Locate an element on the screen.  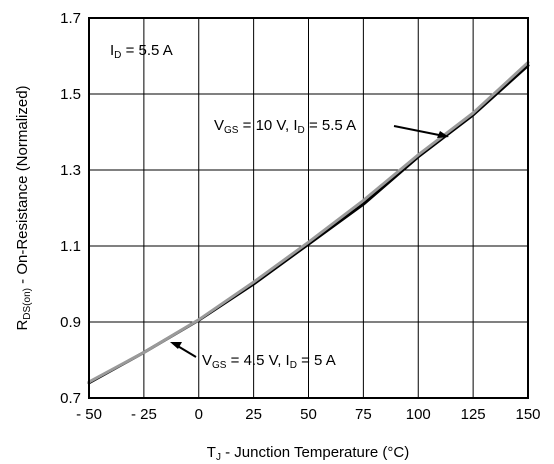
y-tick-label: 0.9 is located at coordinates (70, 322).